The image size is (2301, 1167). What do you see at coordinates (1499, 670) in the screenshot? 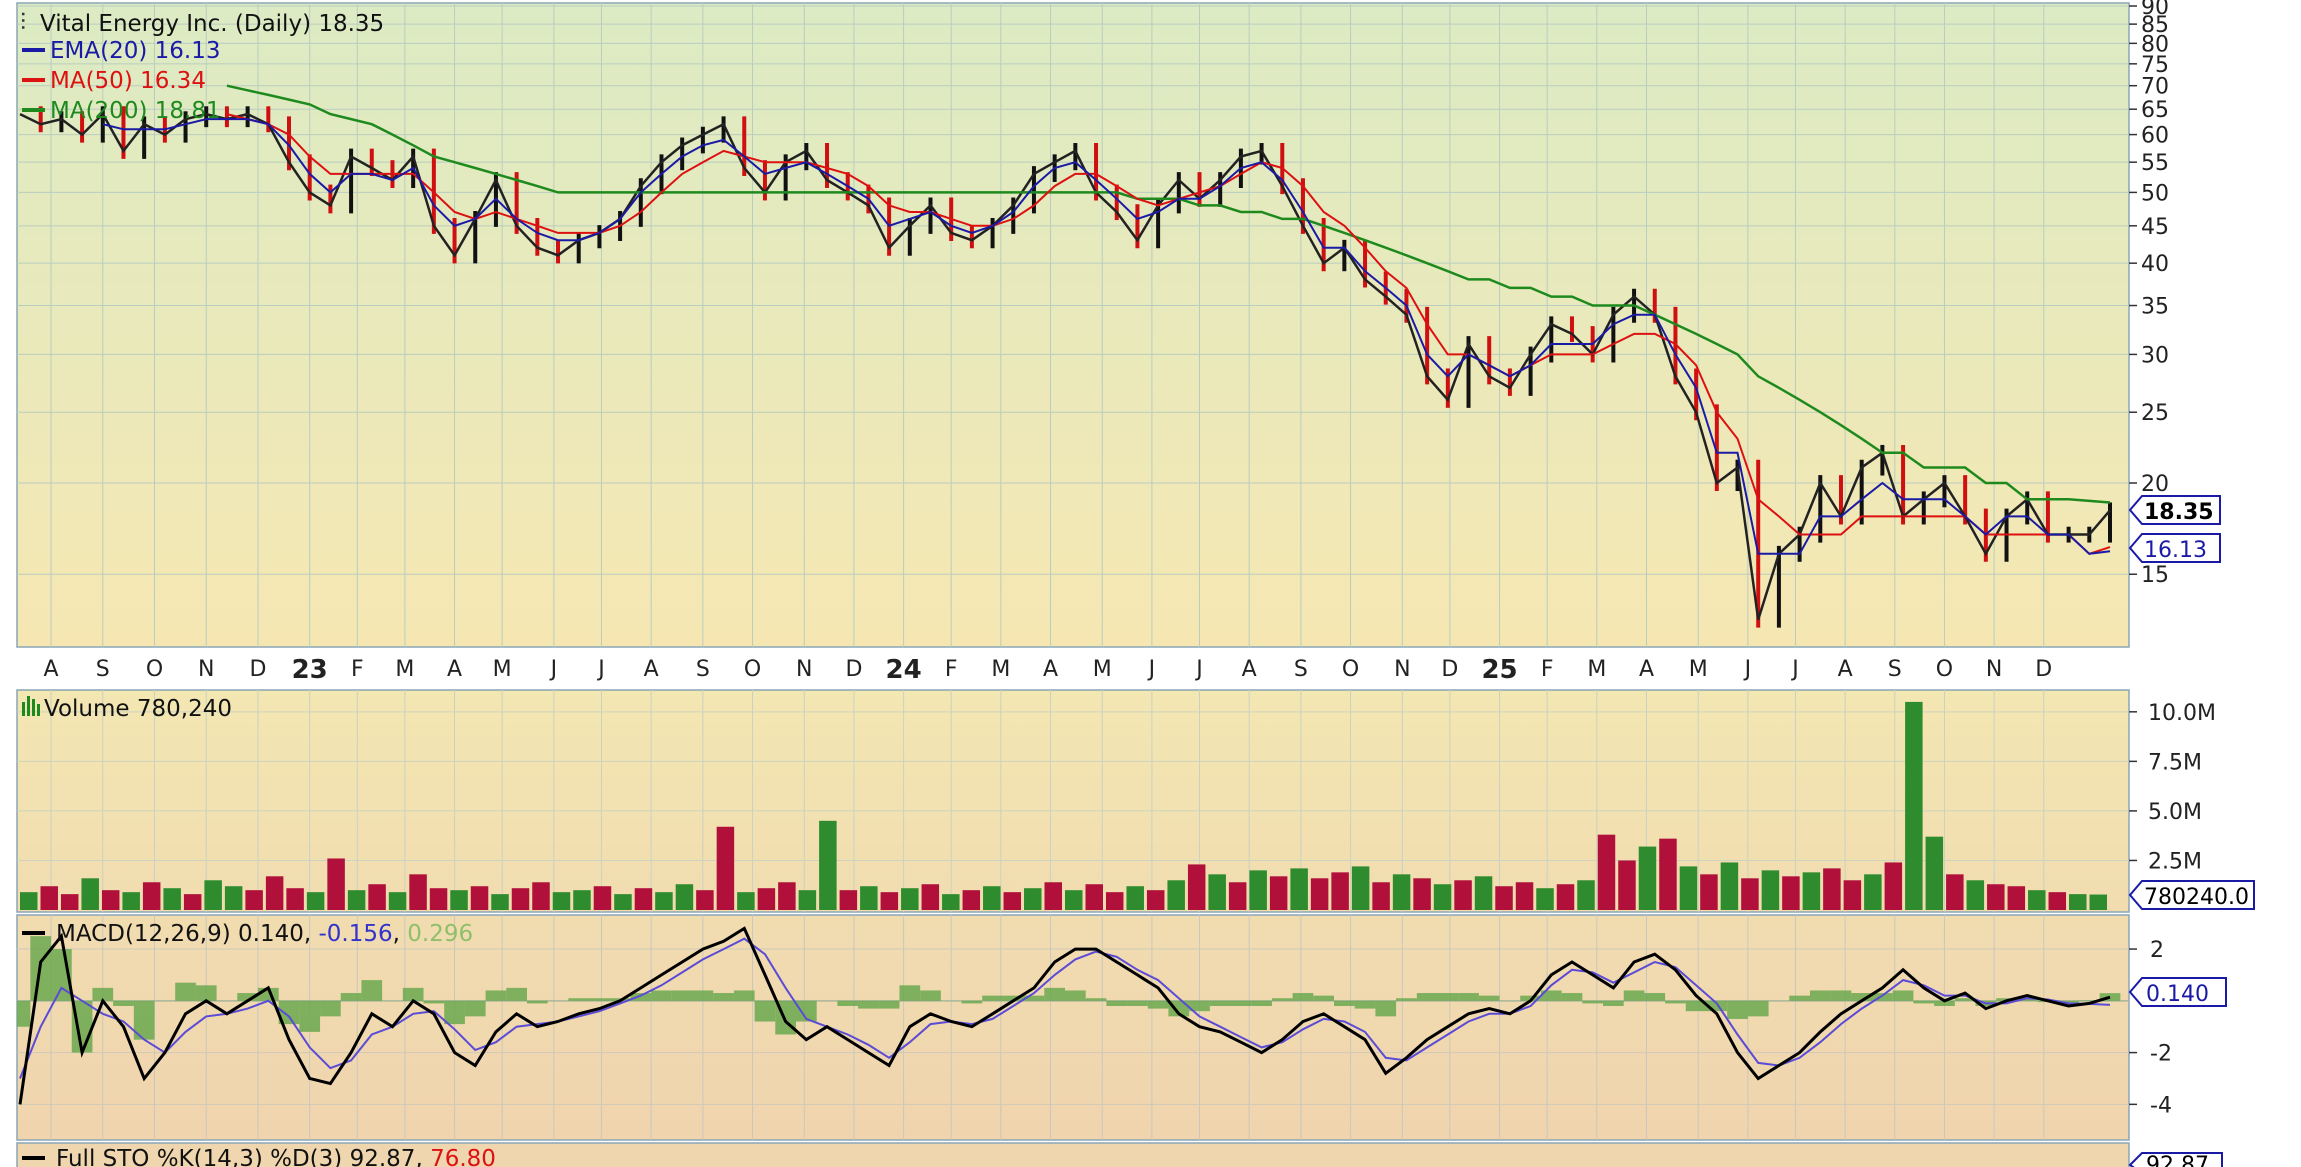
I see `year-label: 25` at bounding box center [1499, 670].